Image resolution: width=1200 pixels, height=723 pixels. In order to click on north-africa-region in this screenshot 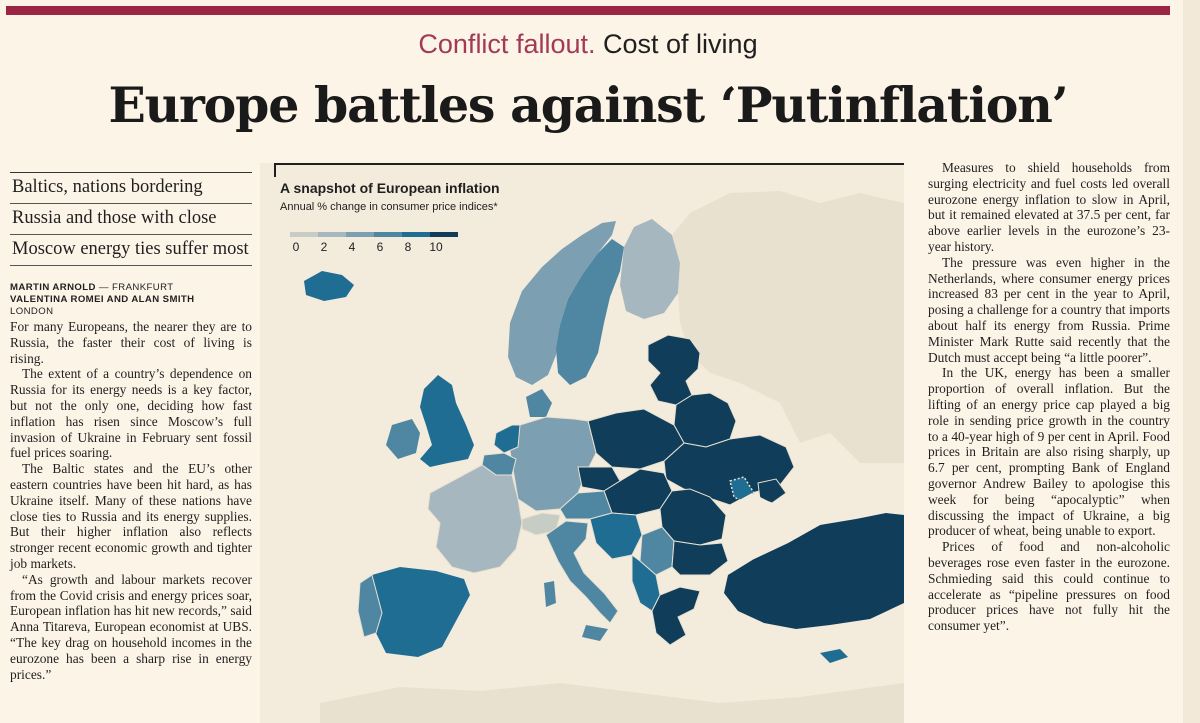, I will do `click(612, 703)`.